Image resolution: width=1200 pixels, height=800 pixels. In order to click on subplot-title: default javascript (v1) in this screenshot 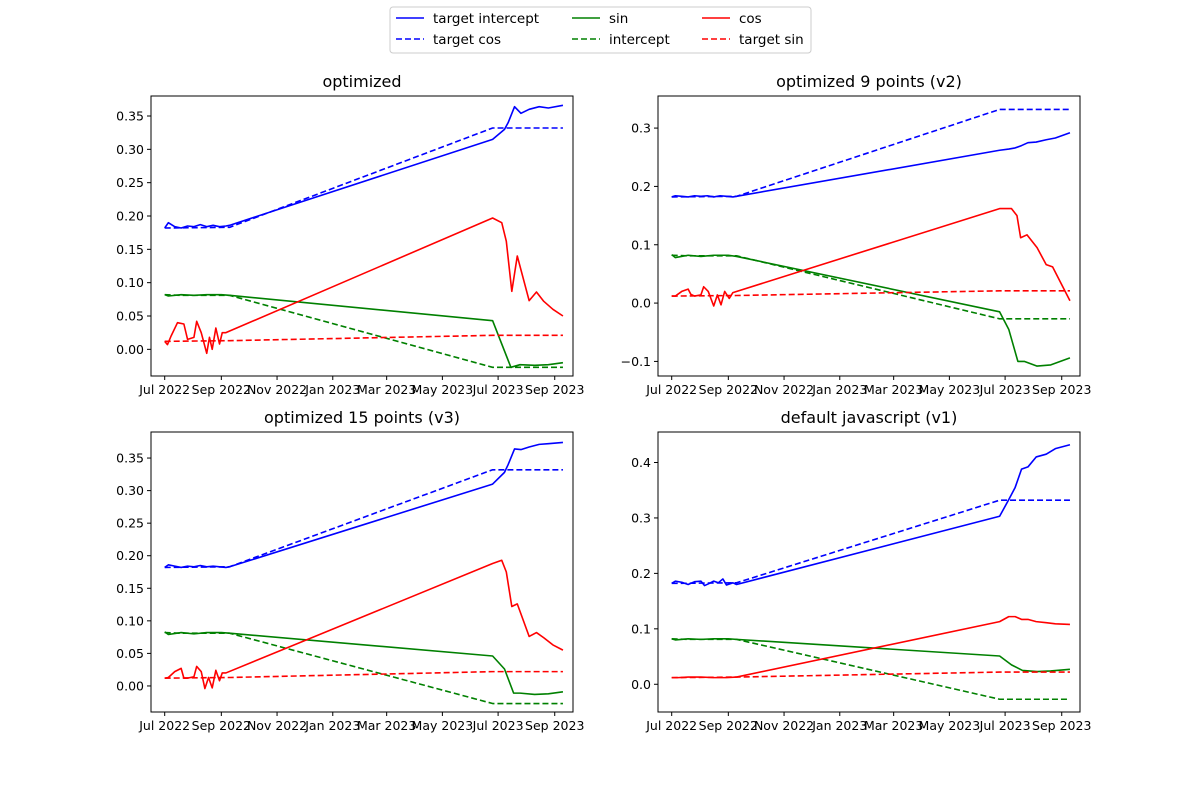, I will do `click(869, 417)`.